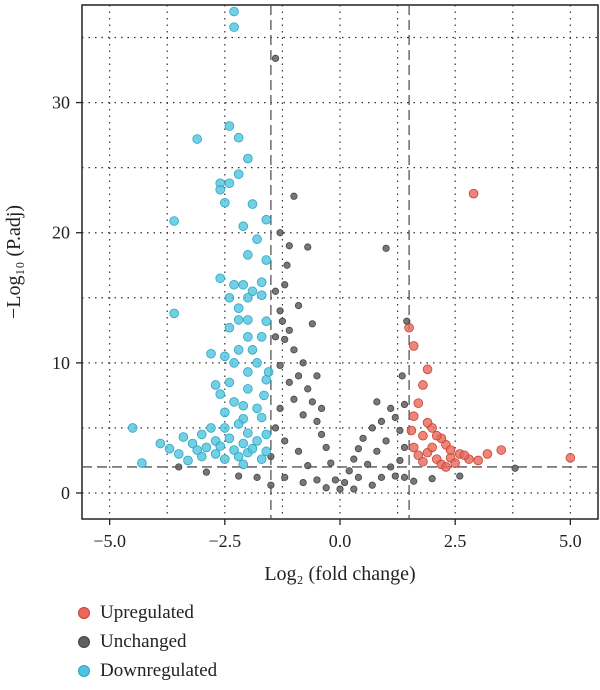 This screenshot has width=600, height=690. I want to click on legend-label-upregulated: Upregulated, so click(147, 612).